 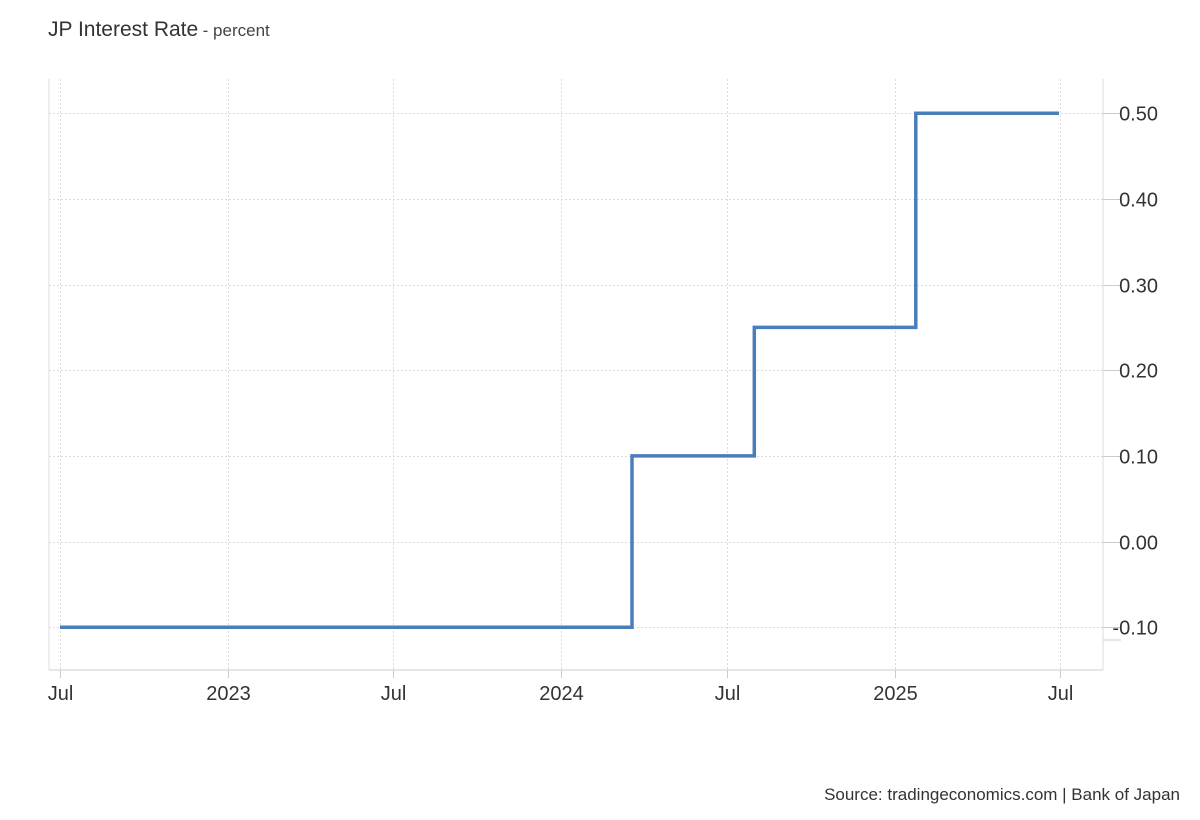 What do you see at coordinates (1138, 372) in the screenshot?
I see `y-tick-label: 0.20` at bounding box center [1138, 372].